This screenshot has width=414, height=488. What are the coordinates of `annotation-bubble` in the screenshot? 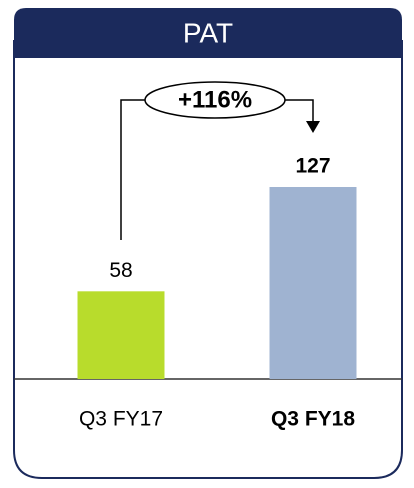 It's located at (215, 100).